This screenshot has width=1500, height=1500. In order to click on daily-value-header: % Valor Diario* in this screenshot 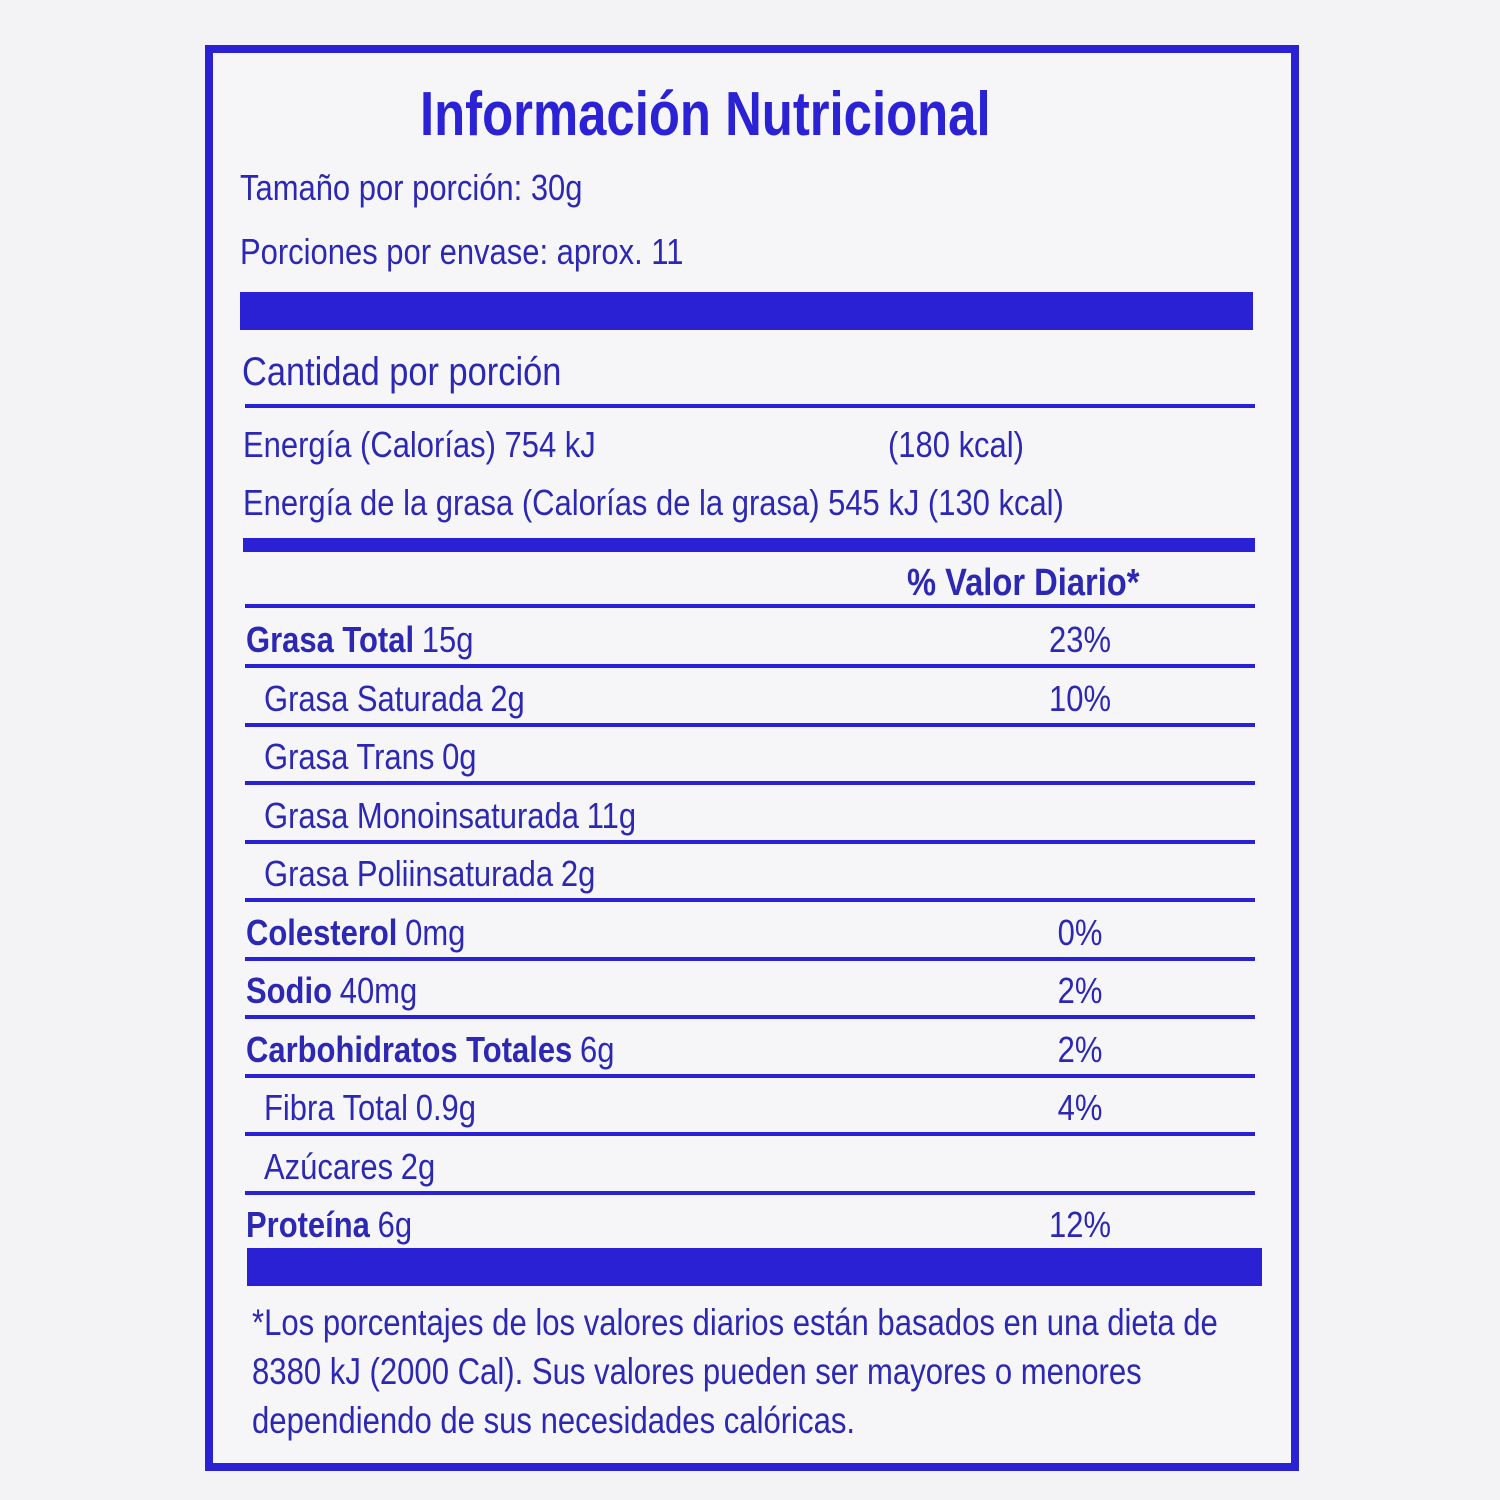, I will do `click(1023, 583)`.